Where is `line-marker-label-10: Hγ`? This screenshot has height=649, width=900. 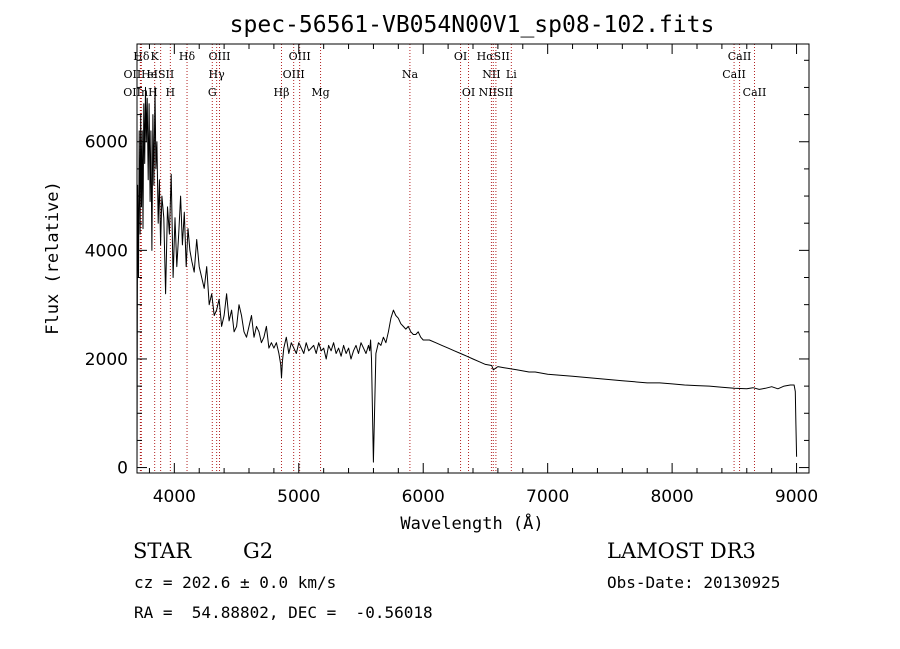
line-marker-label-10: Hγ is located at coordinates (217, 74).